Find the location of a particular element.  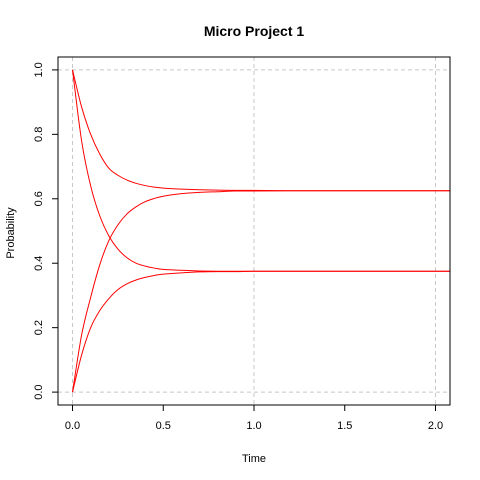

y-tick-label: 0.8 is located at coordinates (39, 134).